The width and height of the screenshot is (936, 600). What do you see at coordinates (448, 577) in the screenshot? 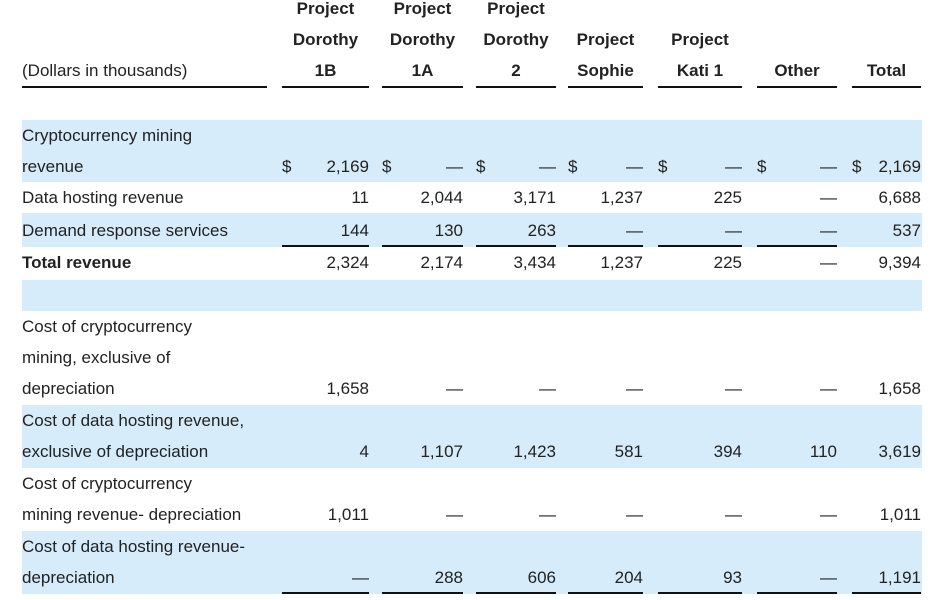
I see `cell-value: 288` at bounding box center [448, 577].